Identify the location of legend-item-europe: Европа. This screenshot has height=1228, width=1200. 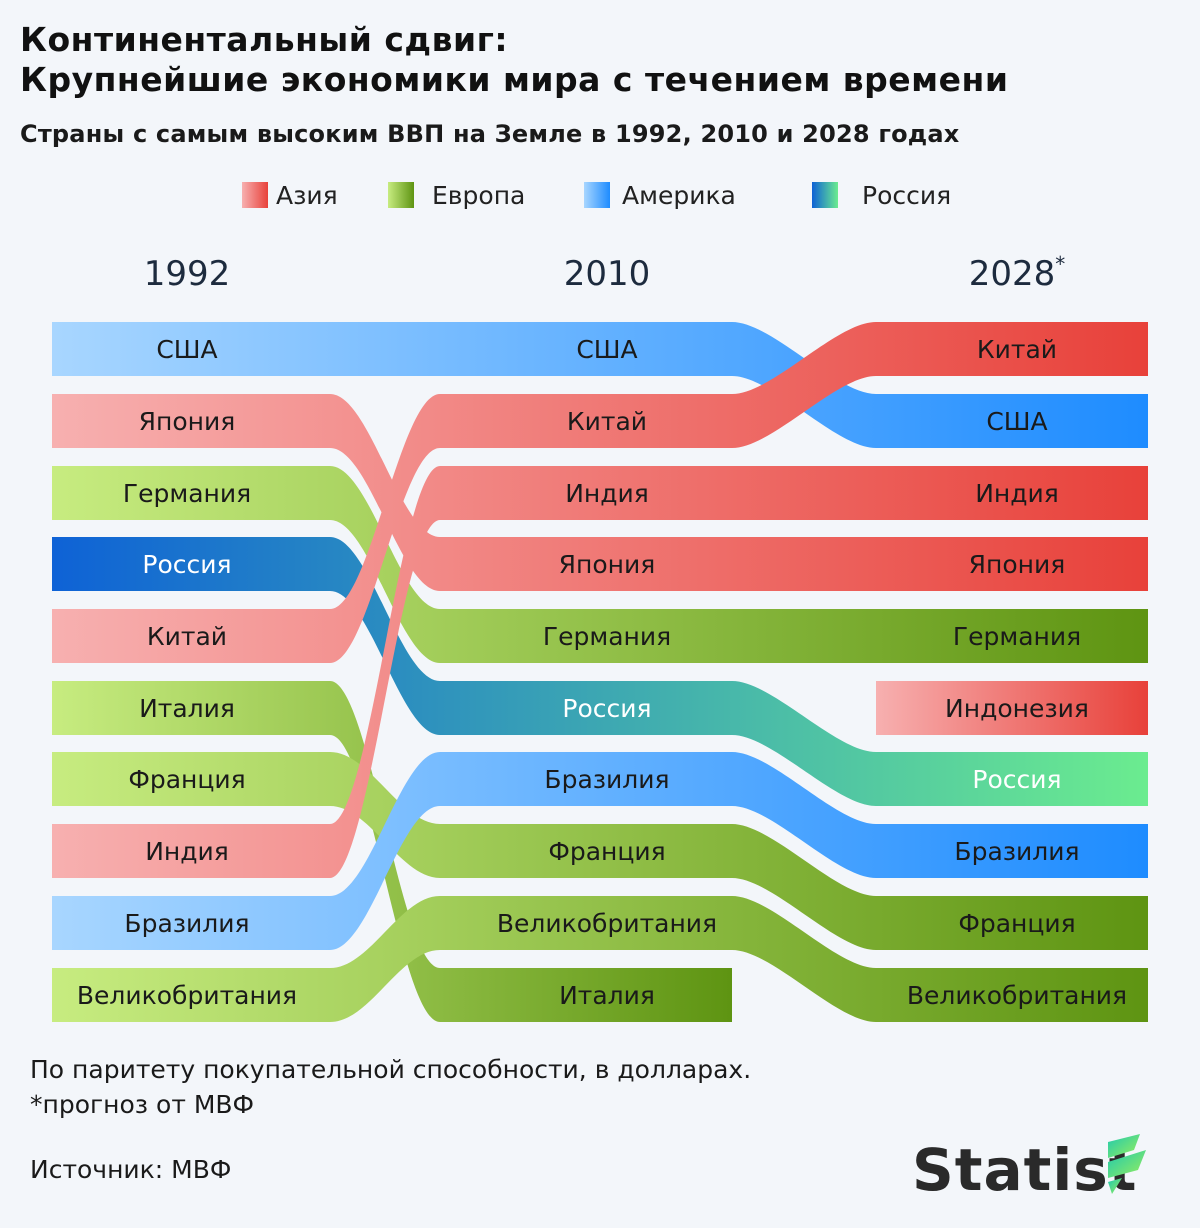
(456, 195).